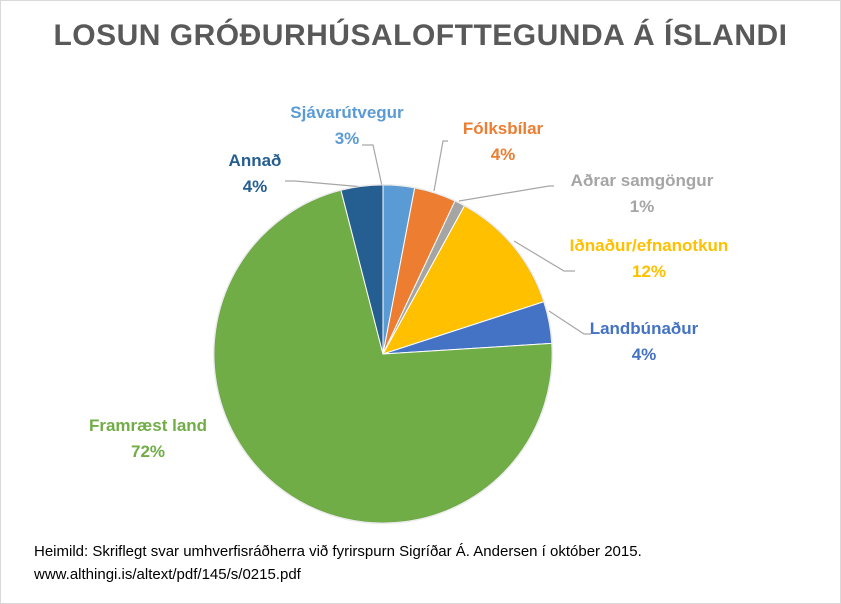  What do you see at coordinates (644, 328) in the screenshot?
I see `data-label-name-landbuna-ur: Landbúnaður` at bounding box center [644, 328].